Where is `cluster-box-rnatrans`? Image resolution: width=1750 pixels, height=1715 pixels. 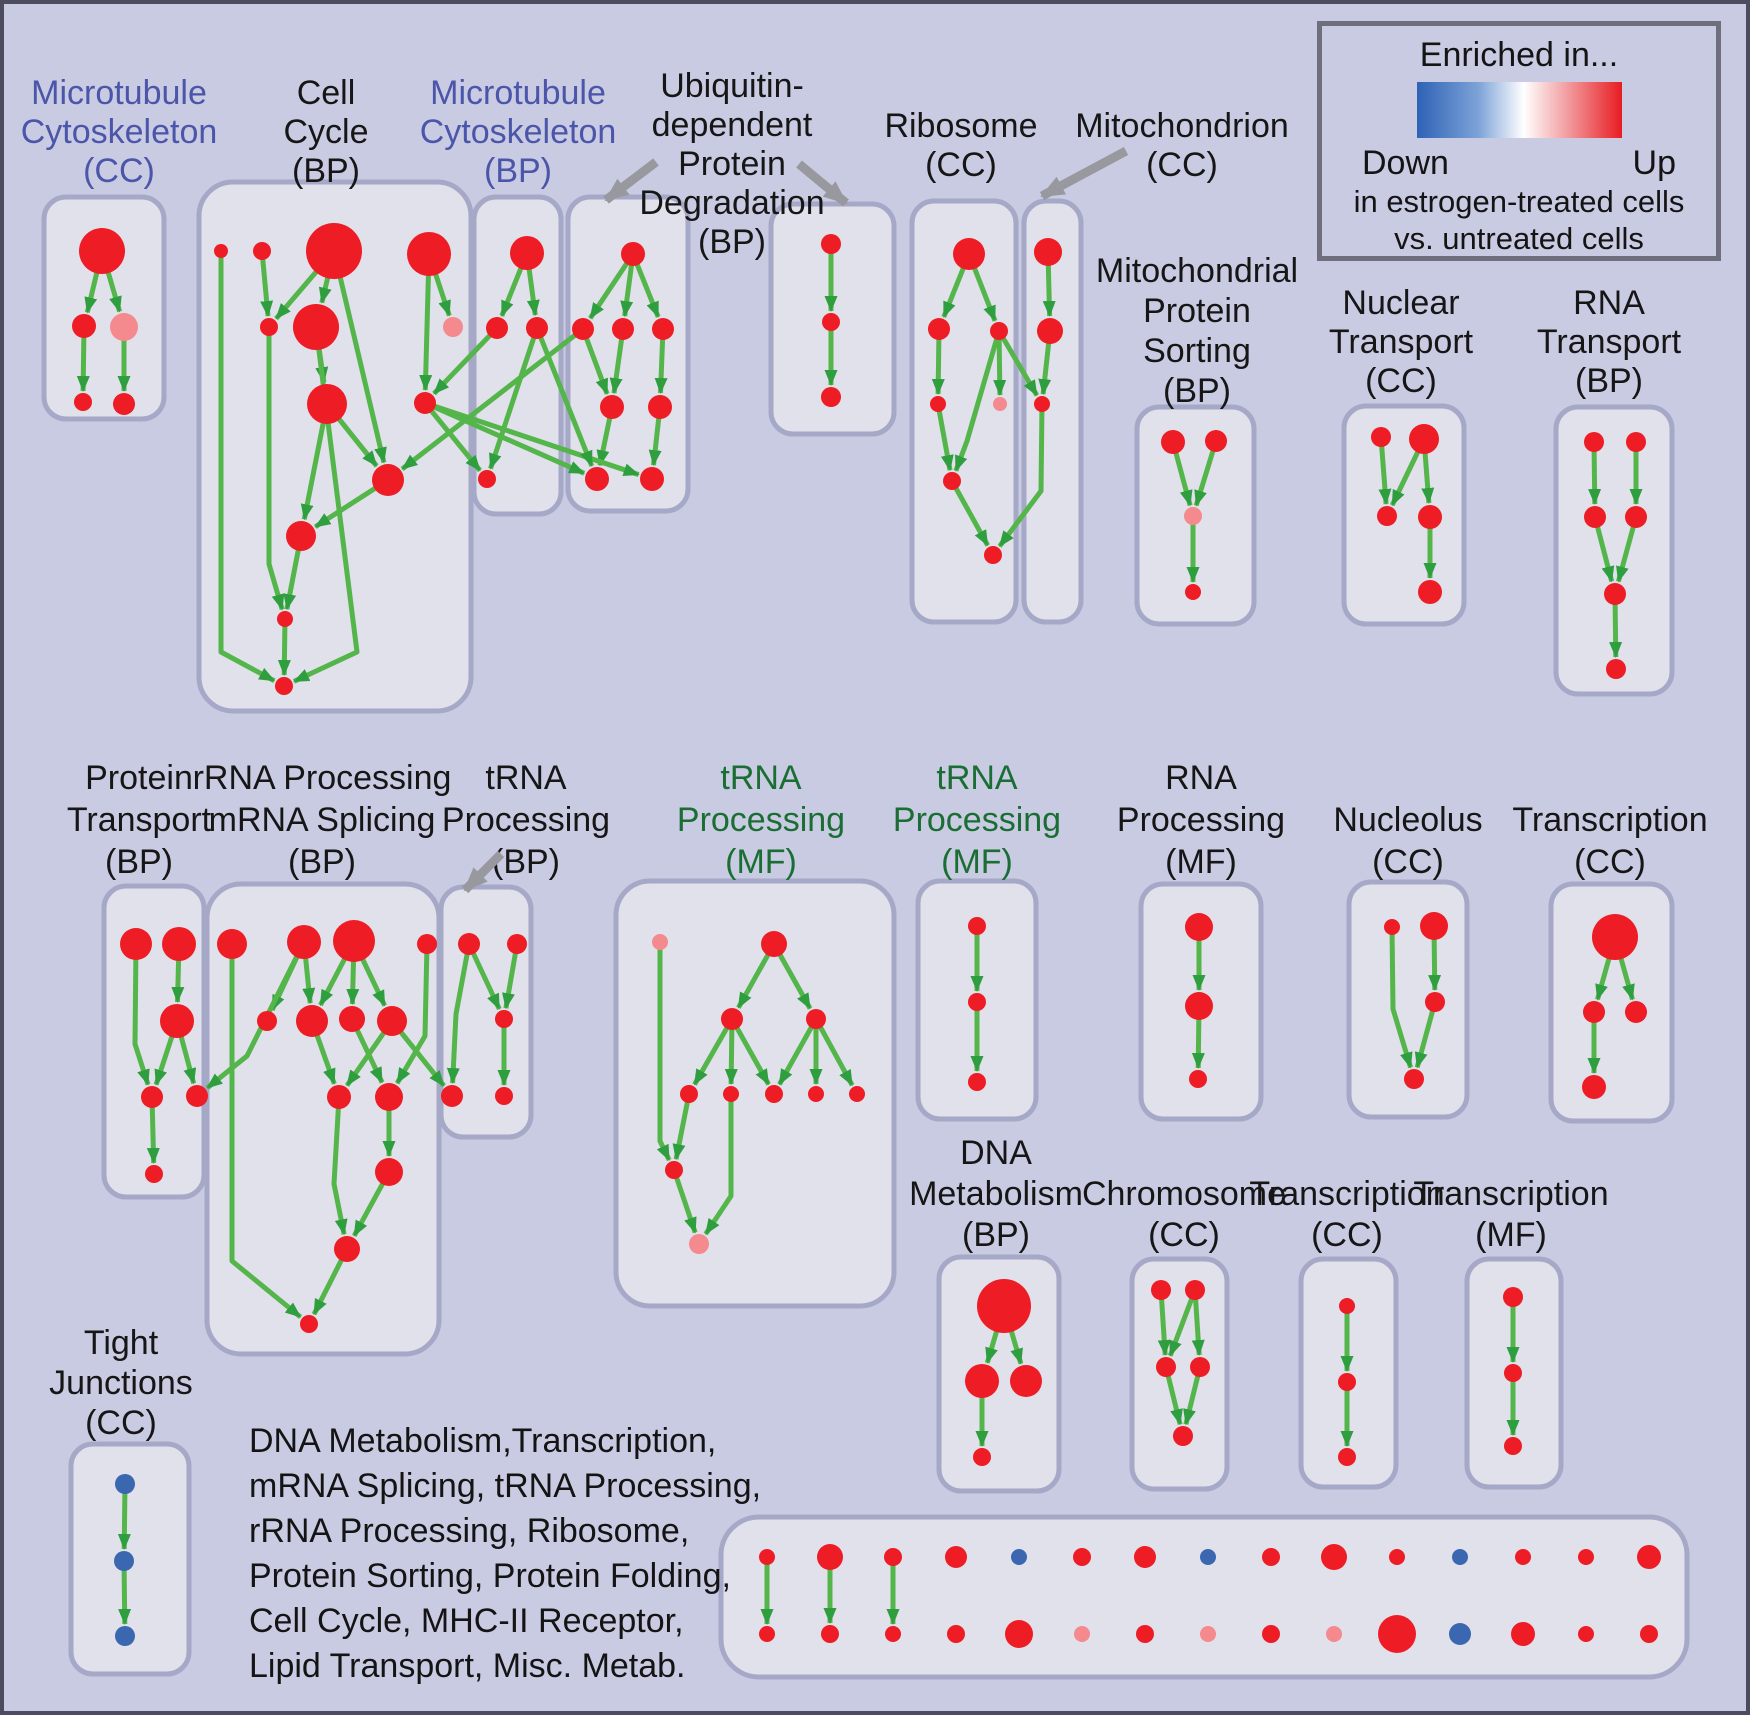 cluster-box-rnatrans is located at coordinates (1614, 550).